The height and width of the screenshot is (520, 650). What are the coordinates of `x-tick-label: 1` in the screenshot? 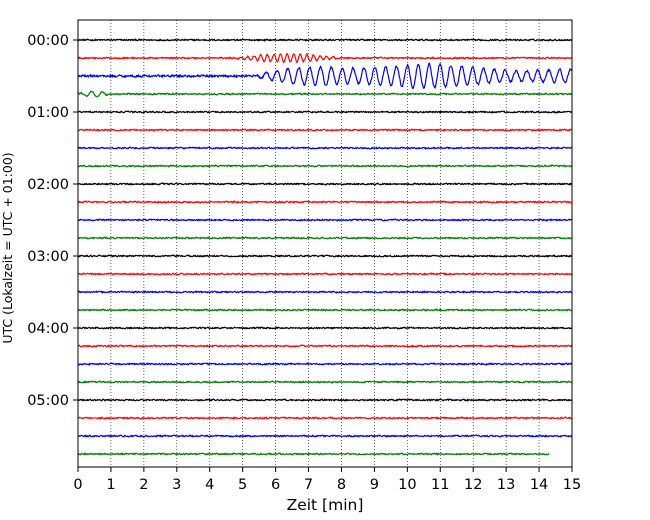 It's located at (110, 485).